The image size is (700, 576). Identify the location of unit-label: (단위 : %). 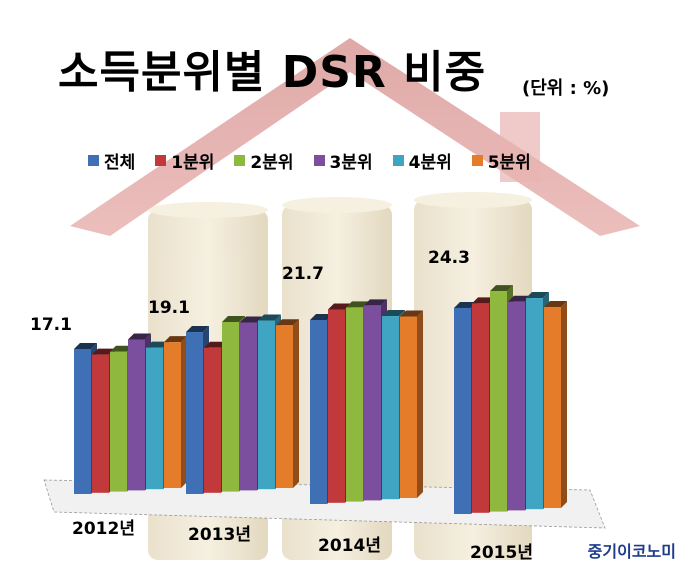
(566, 88).